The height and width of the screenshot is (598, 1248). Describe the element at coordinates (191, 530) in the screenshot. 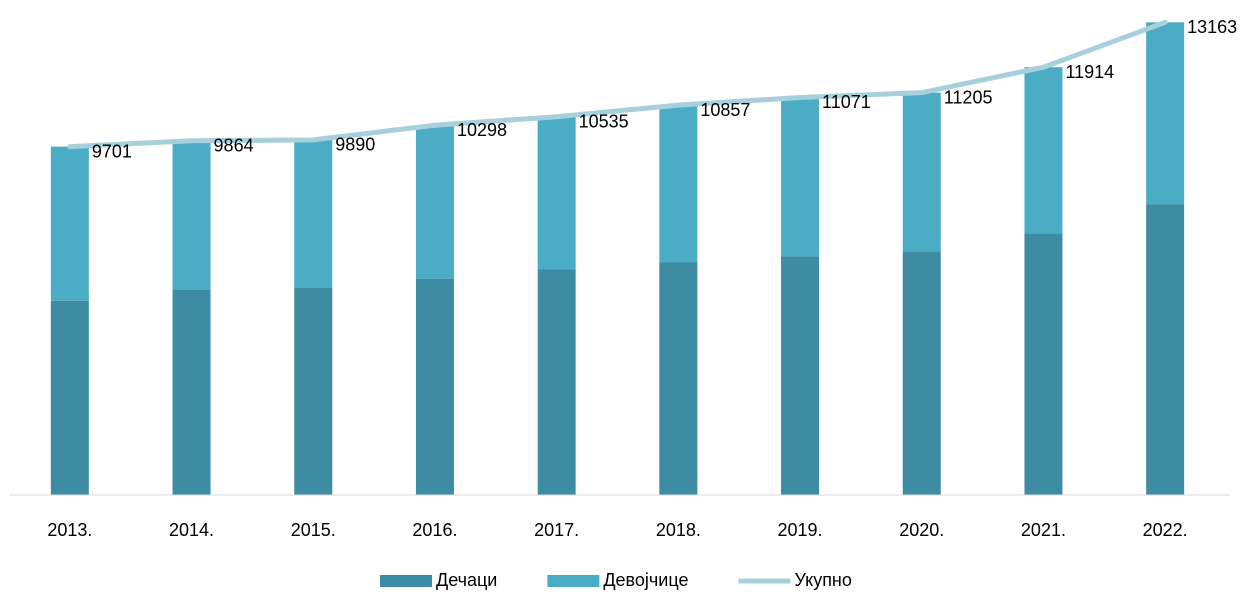

I see `x-tick-label: 2014.` at that location.